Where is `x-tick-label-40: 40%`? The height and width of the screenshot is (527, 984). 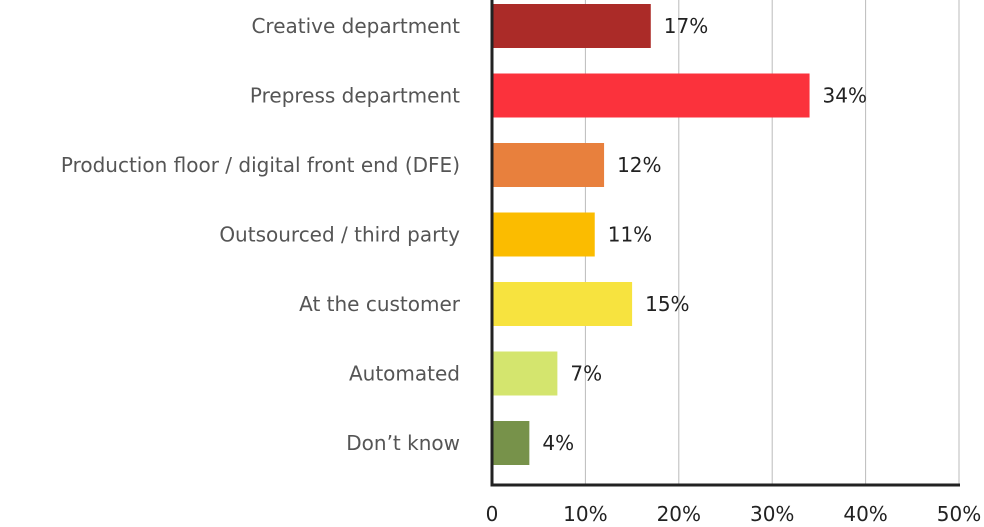
x-tick-label-40: 40% is located at coordinates (865, 514).